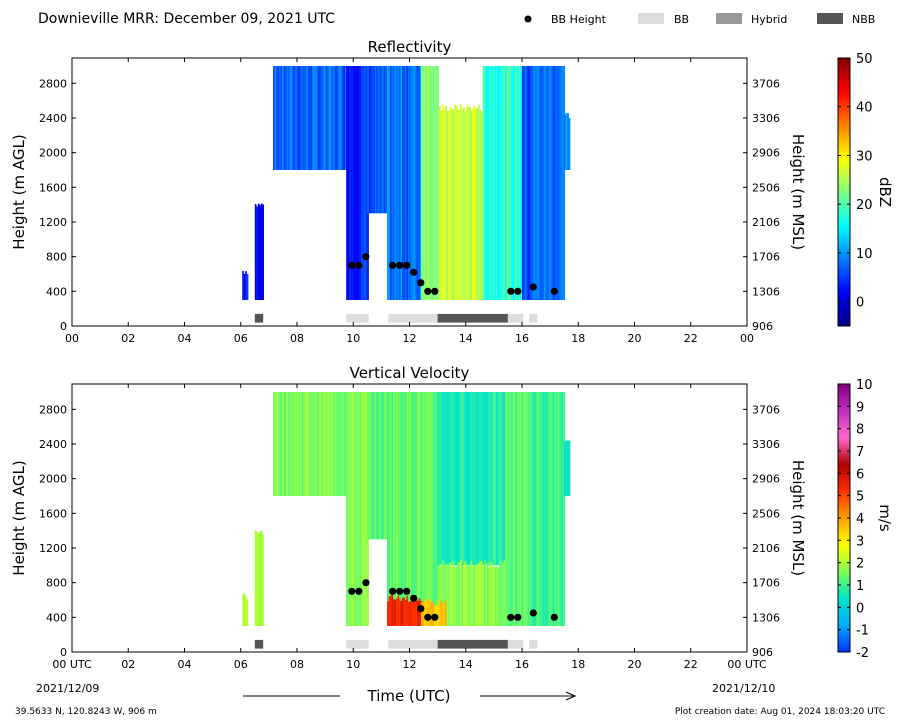  Describe the element at coordinates (186, 19) in the screenshot. I see `figure-title: Downieville MRR: December 09, 2021 UTC` at that location.